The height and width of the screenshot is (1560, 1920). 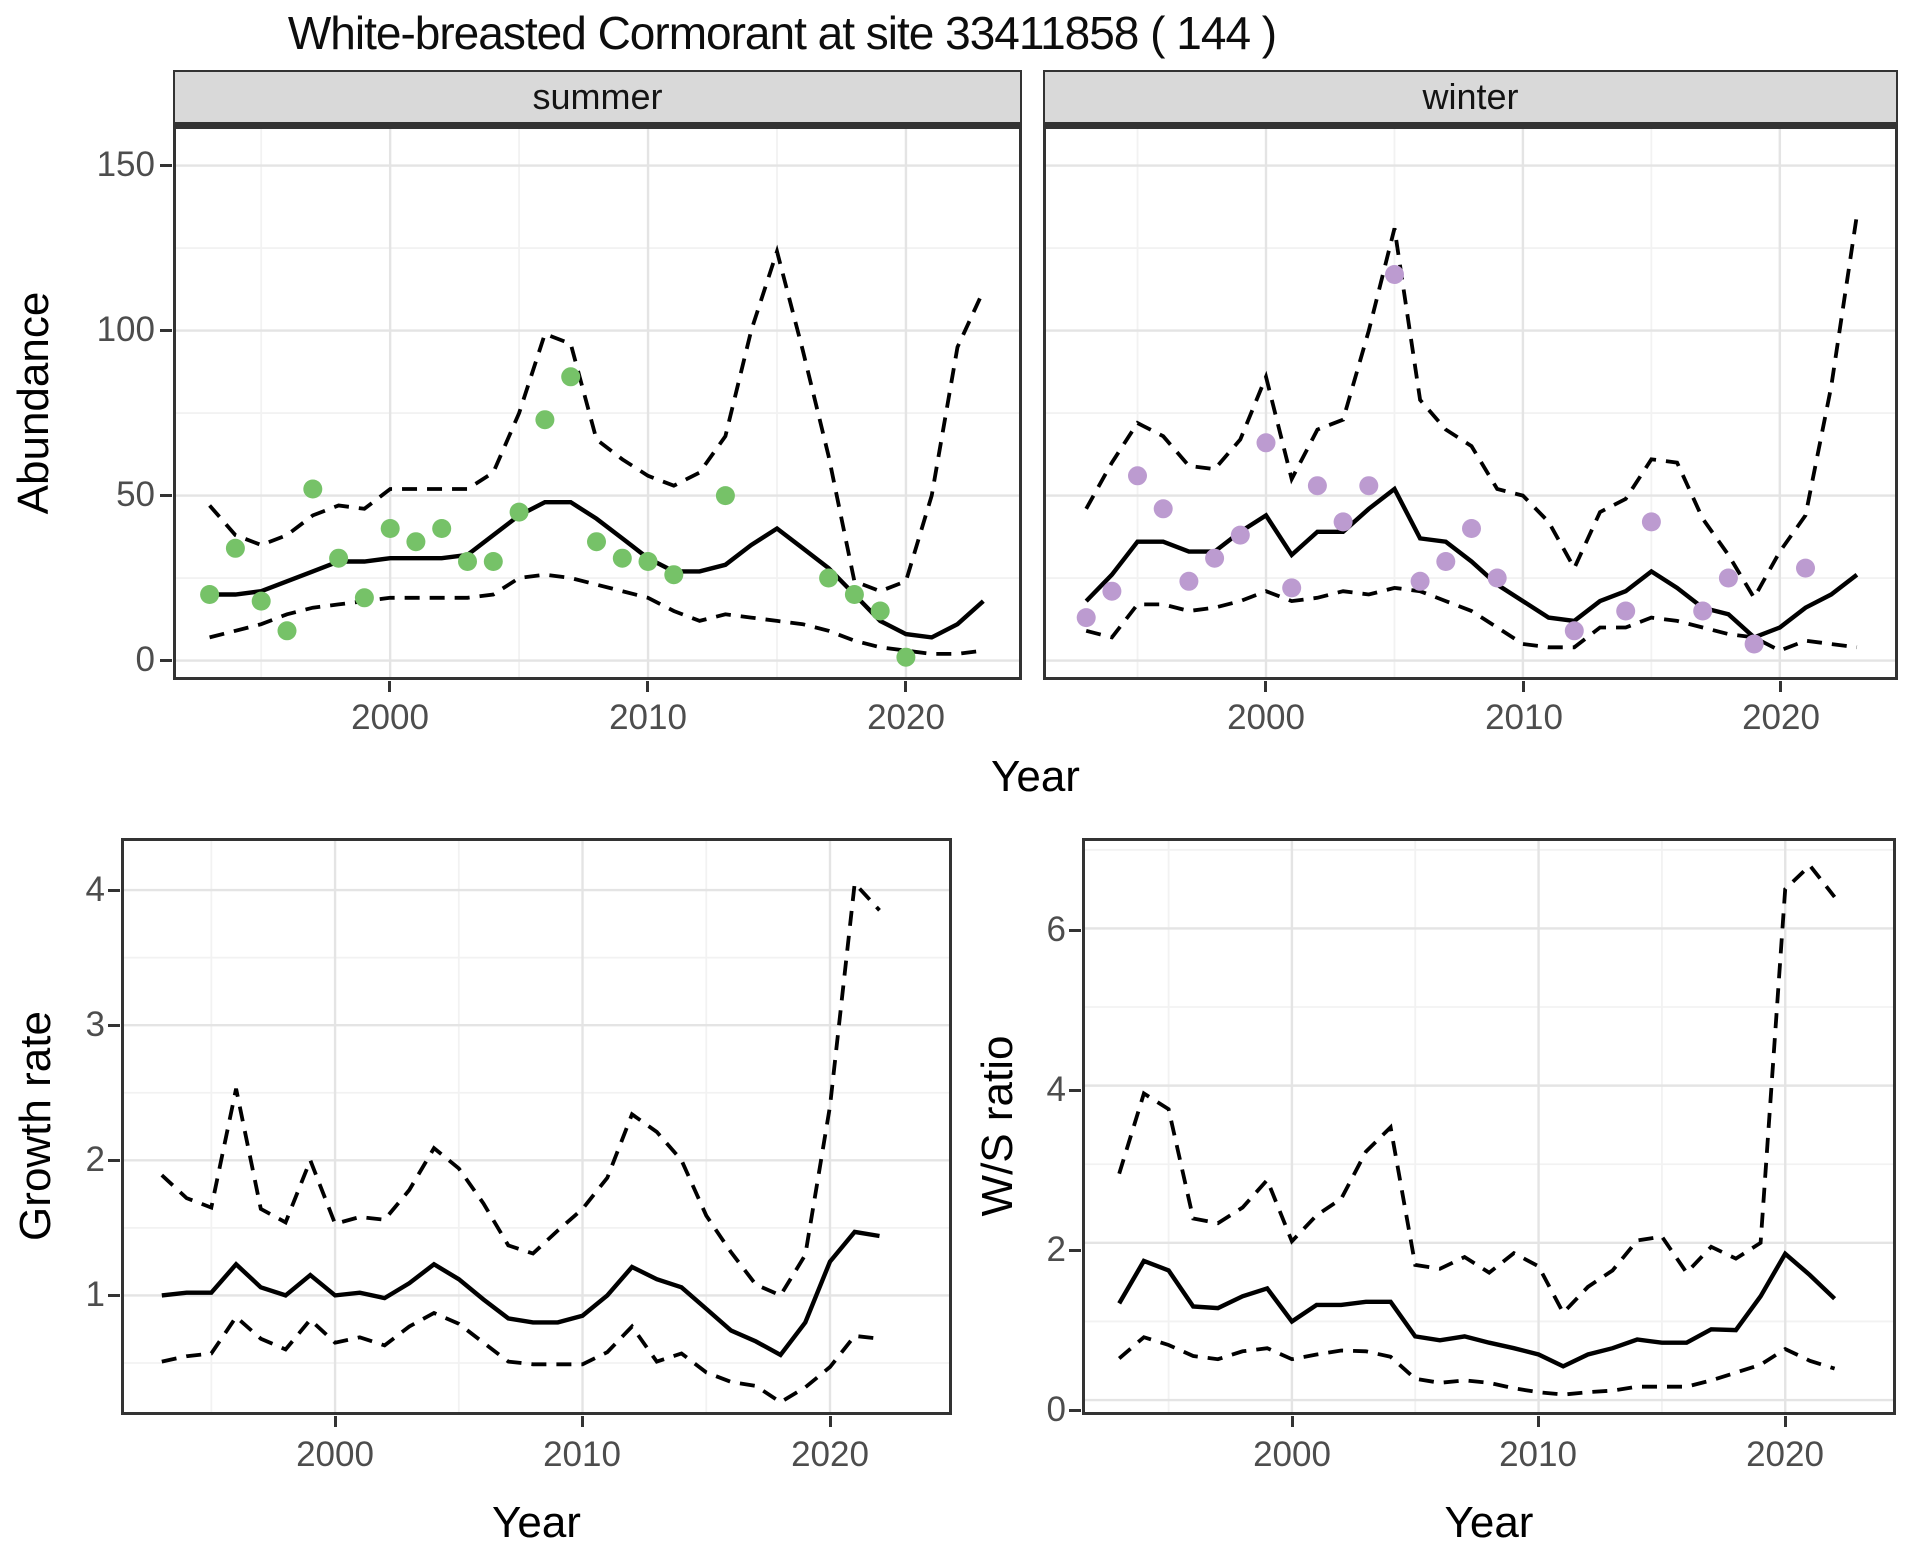 What do you see at coordinates (1056, 929) in the screenshot?
I see `y-tick-label: 6` at bounding box center [1056, 929].